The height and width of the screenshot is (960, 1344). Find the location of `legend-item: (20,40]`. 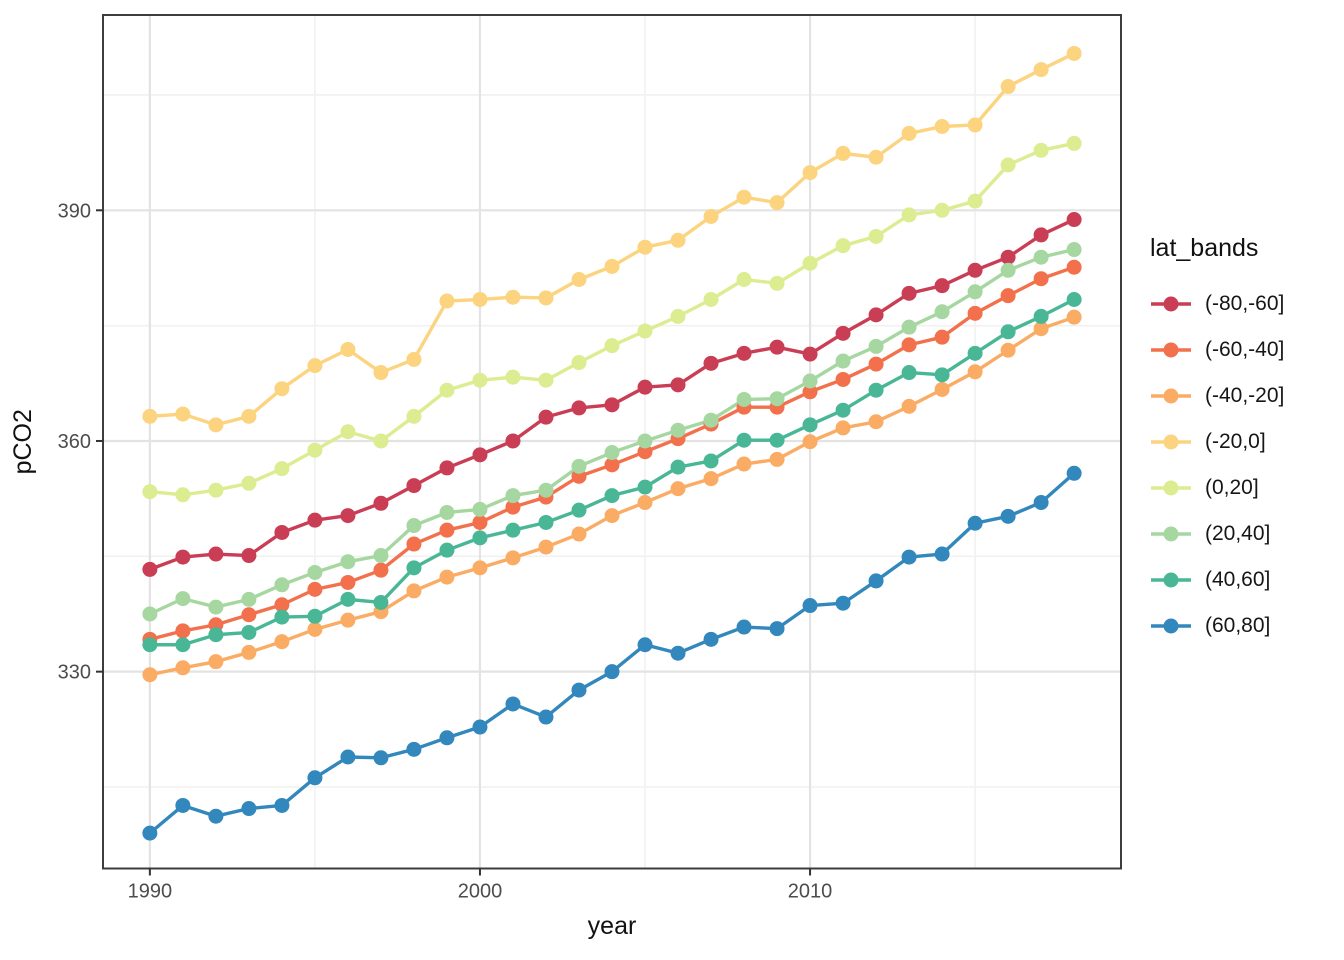

legend-item: (20,40] is located at coordinates (1217, 534).